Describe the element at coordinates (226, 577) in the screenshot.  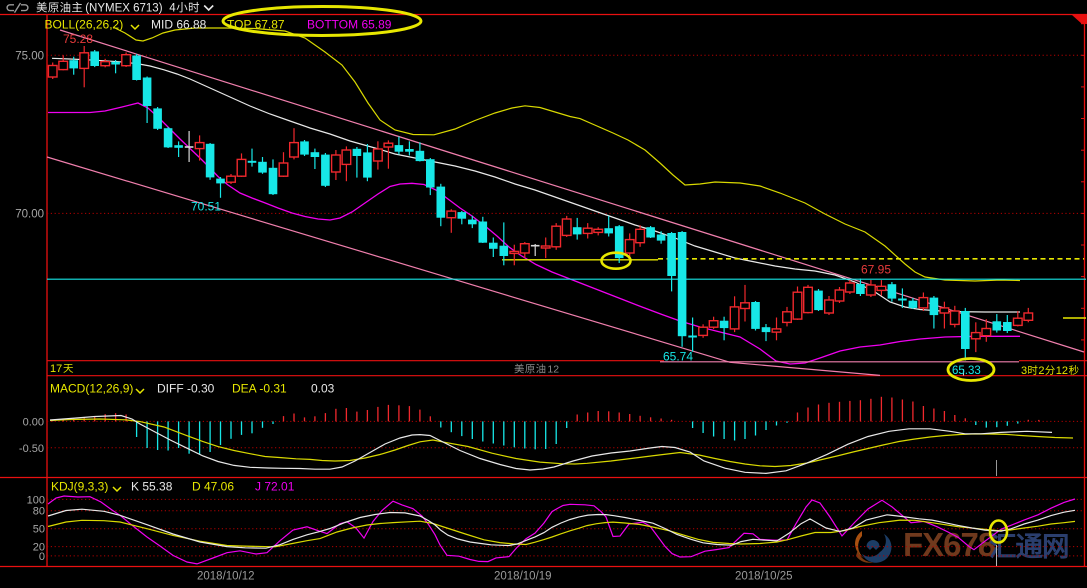
I see `svg-text: 2018/10/12` at that location.